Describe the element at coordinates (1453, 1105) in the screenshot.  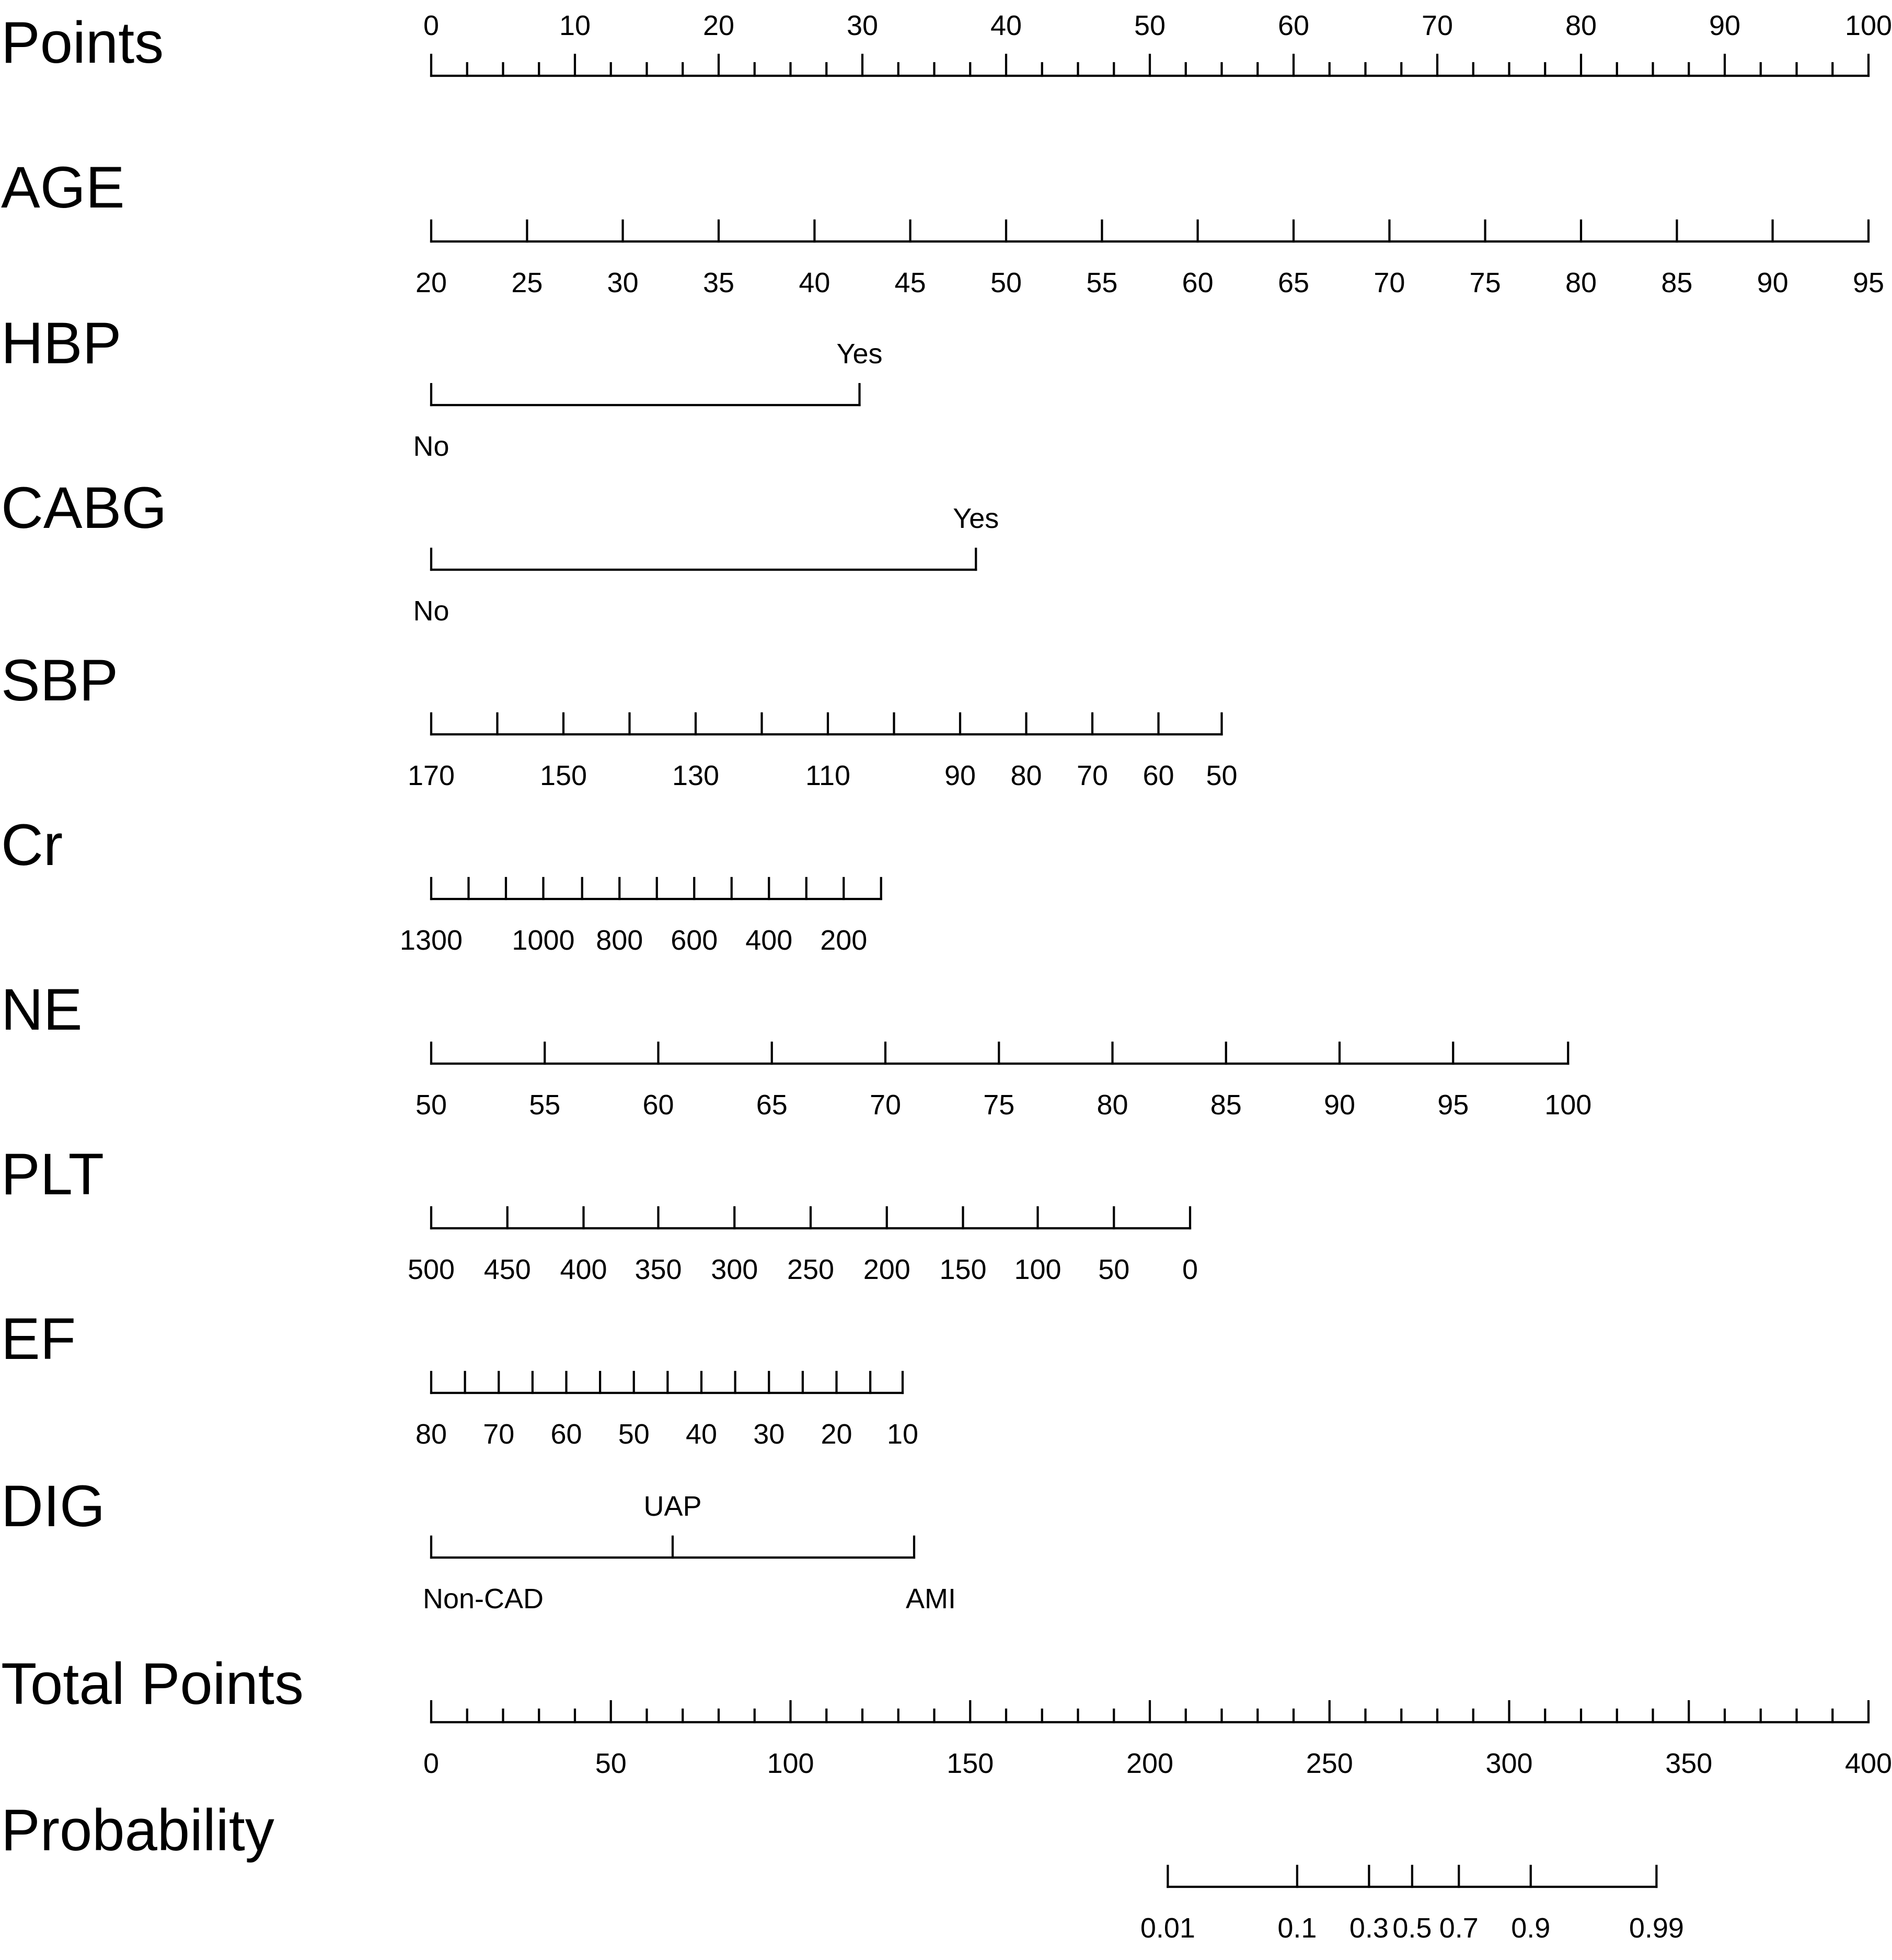
I see `tick-label-ne: 95` at that location.